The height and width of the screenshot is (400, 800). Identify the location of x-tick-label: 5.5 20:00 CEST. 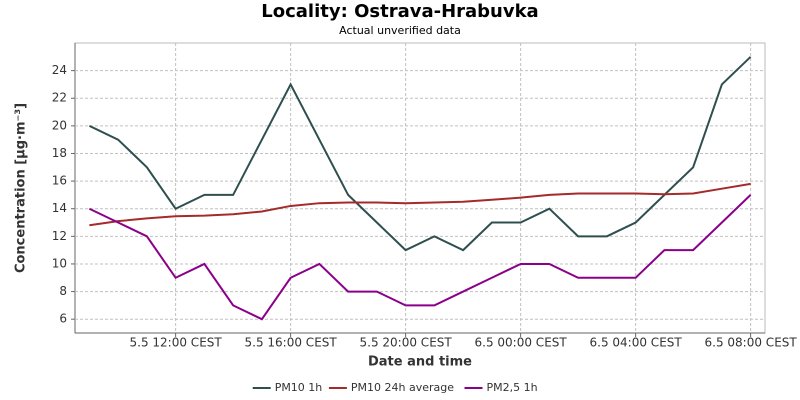
(406, 343).